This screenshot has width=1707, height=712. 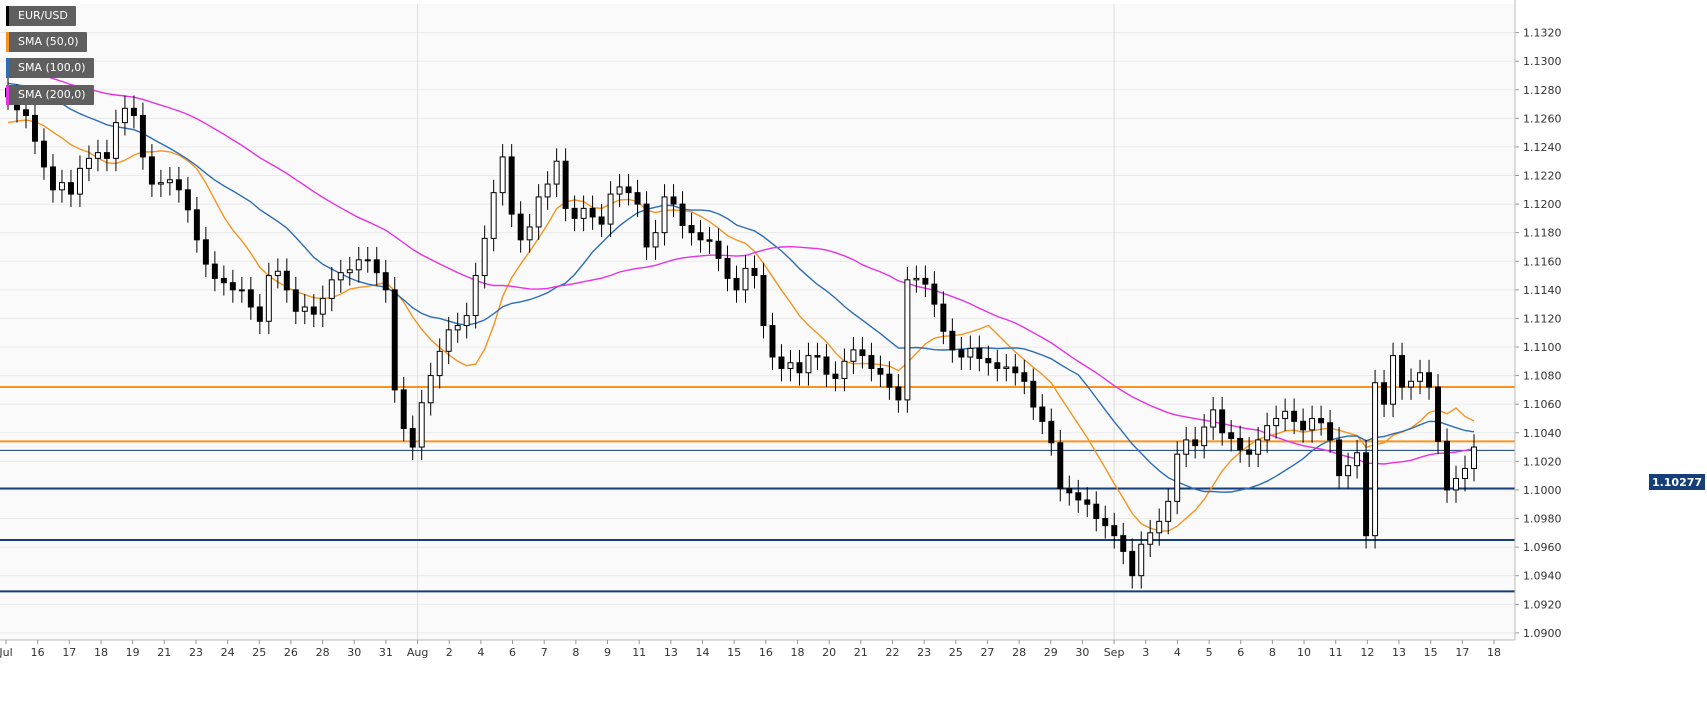 I want to click on x-tick-label: 16, so click(x=766, y=652).